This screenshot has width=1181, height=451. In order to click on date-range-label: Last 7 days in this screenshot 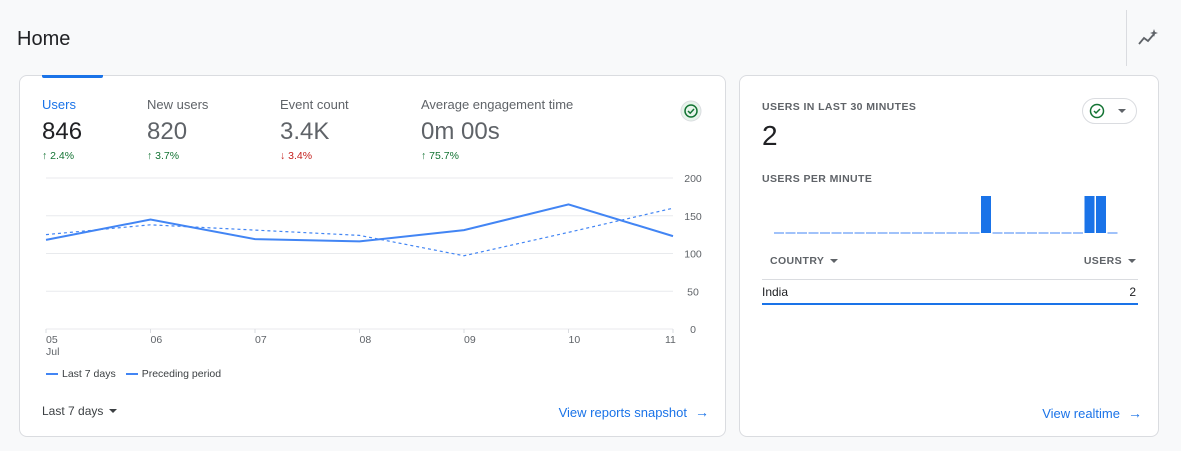, I will do `click(73, 411)`.